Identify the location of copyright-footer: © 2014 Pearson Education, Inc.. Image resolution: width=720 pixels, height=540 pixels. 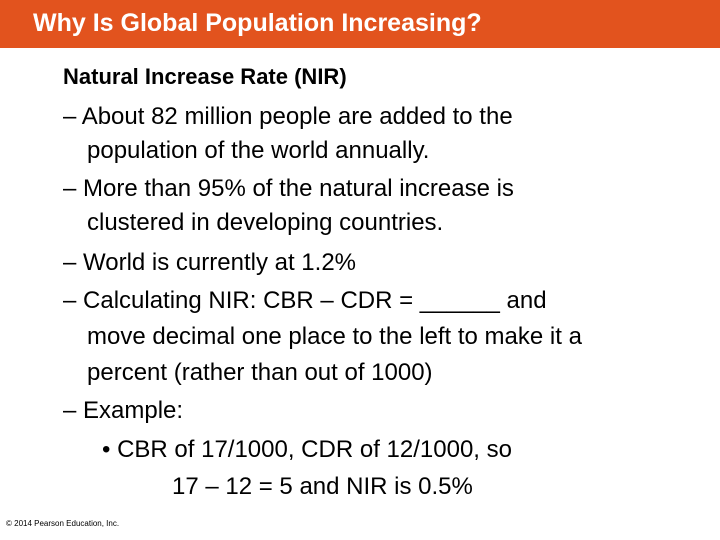
(63, 523).